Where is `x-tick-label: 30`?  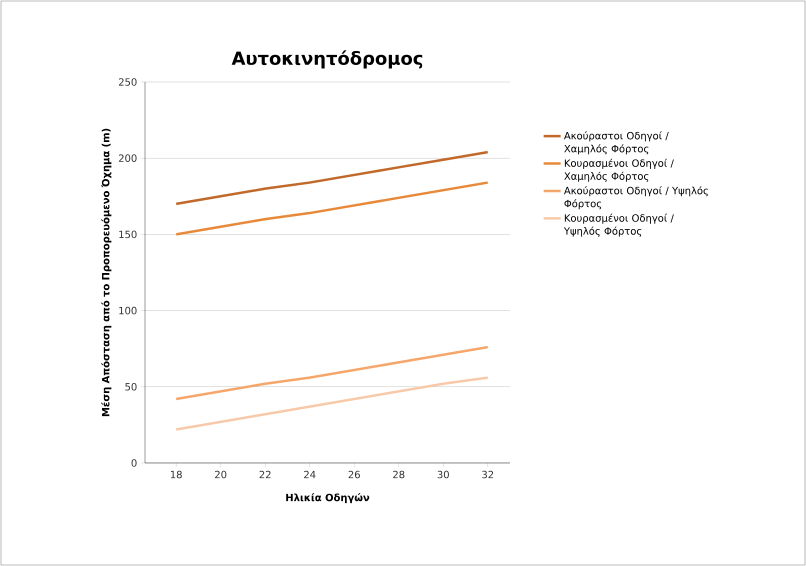 x-tick-label: 30 is located at coordinates (443, 474).